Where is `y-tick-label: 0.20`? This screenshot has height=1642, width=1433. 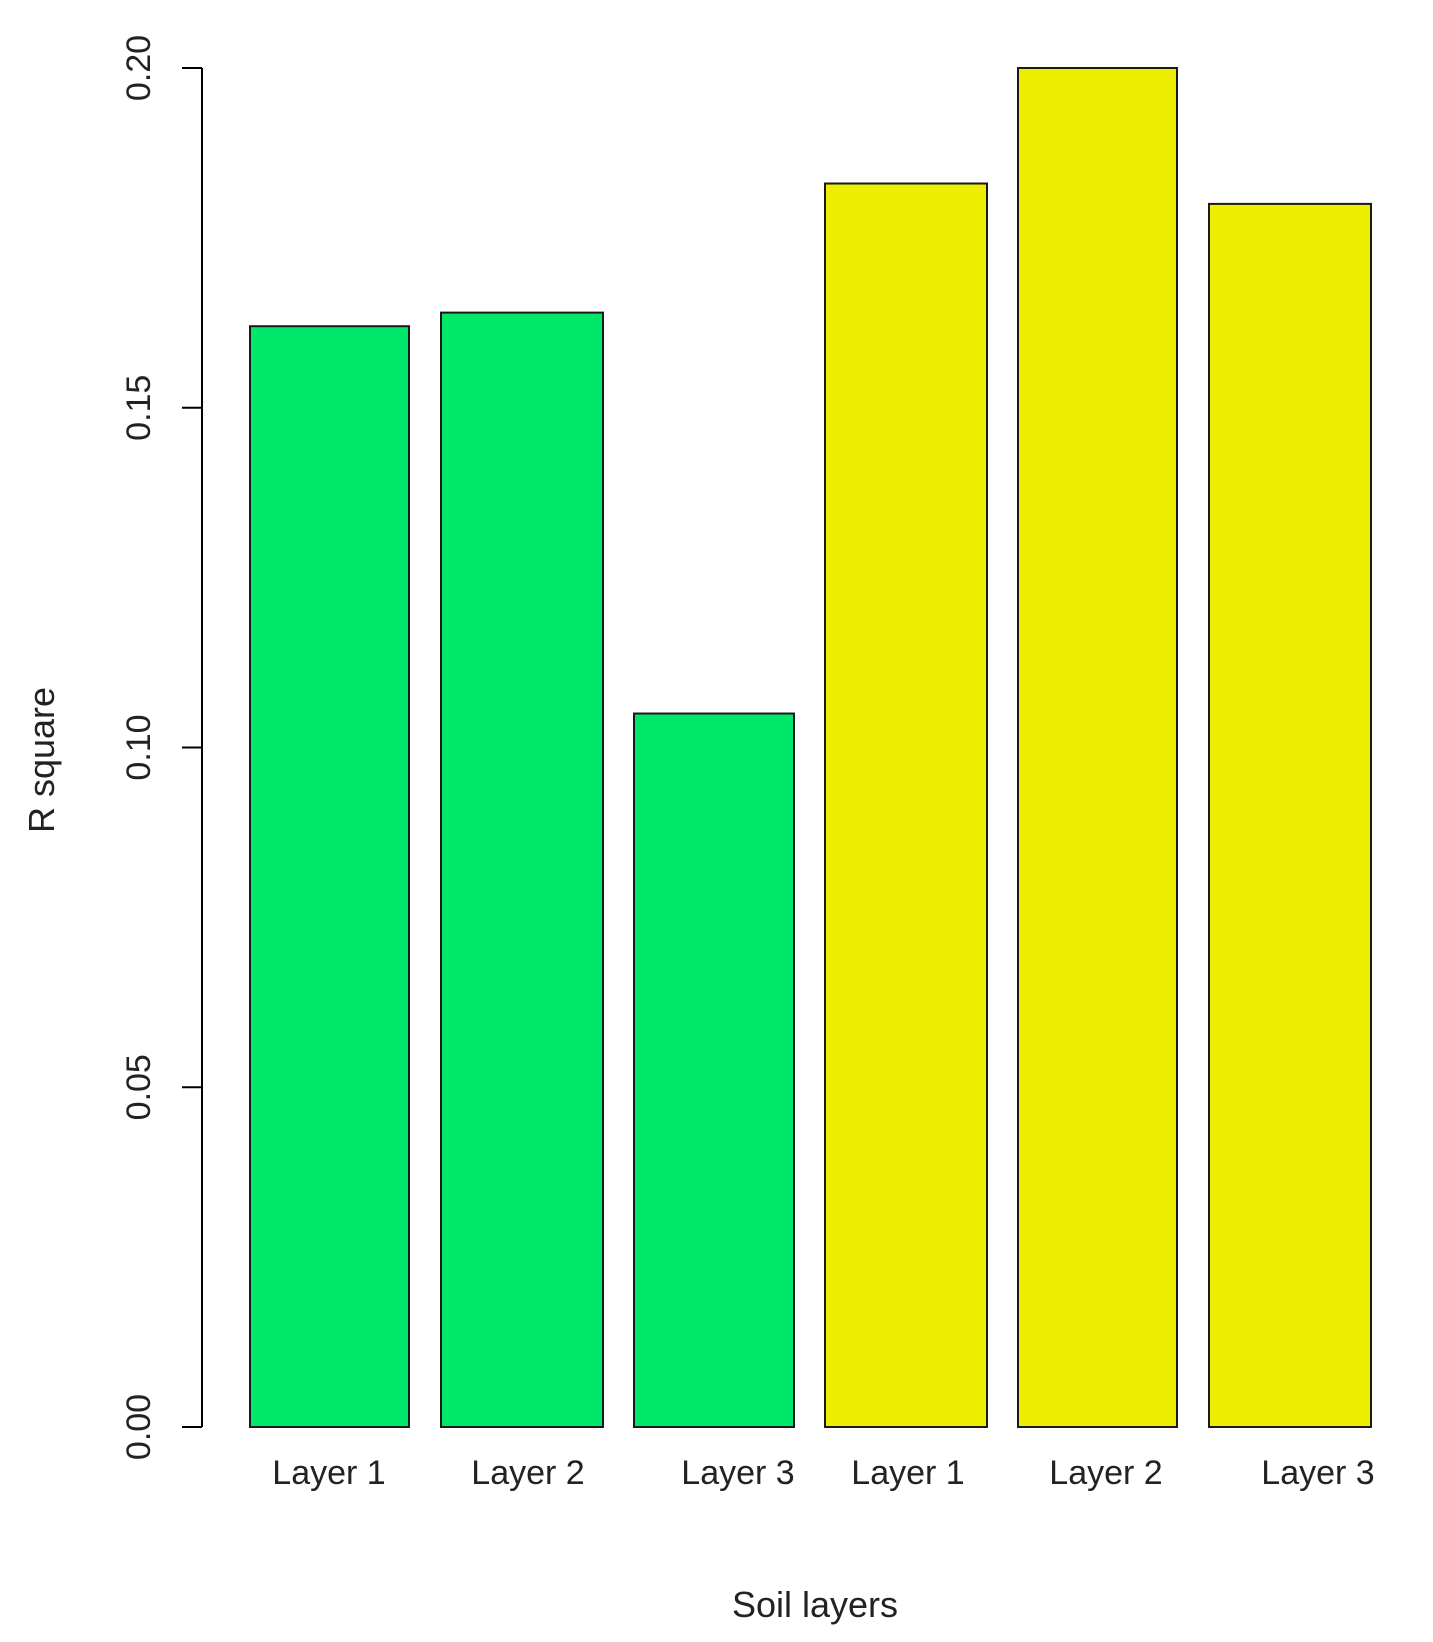 y-tick-label: 0.20 is located at coordinates (139, 68).